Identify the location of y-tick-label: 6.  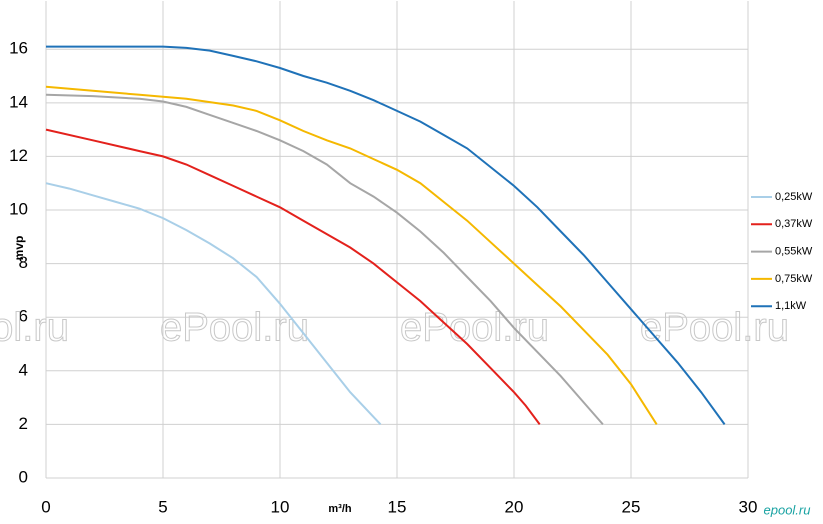
(23, 316).